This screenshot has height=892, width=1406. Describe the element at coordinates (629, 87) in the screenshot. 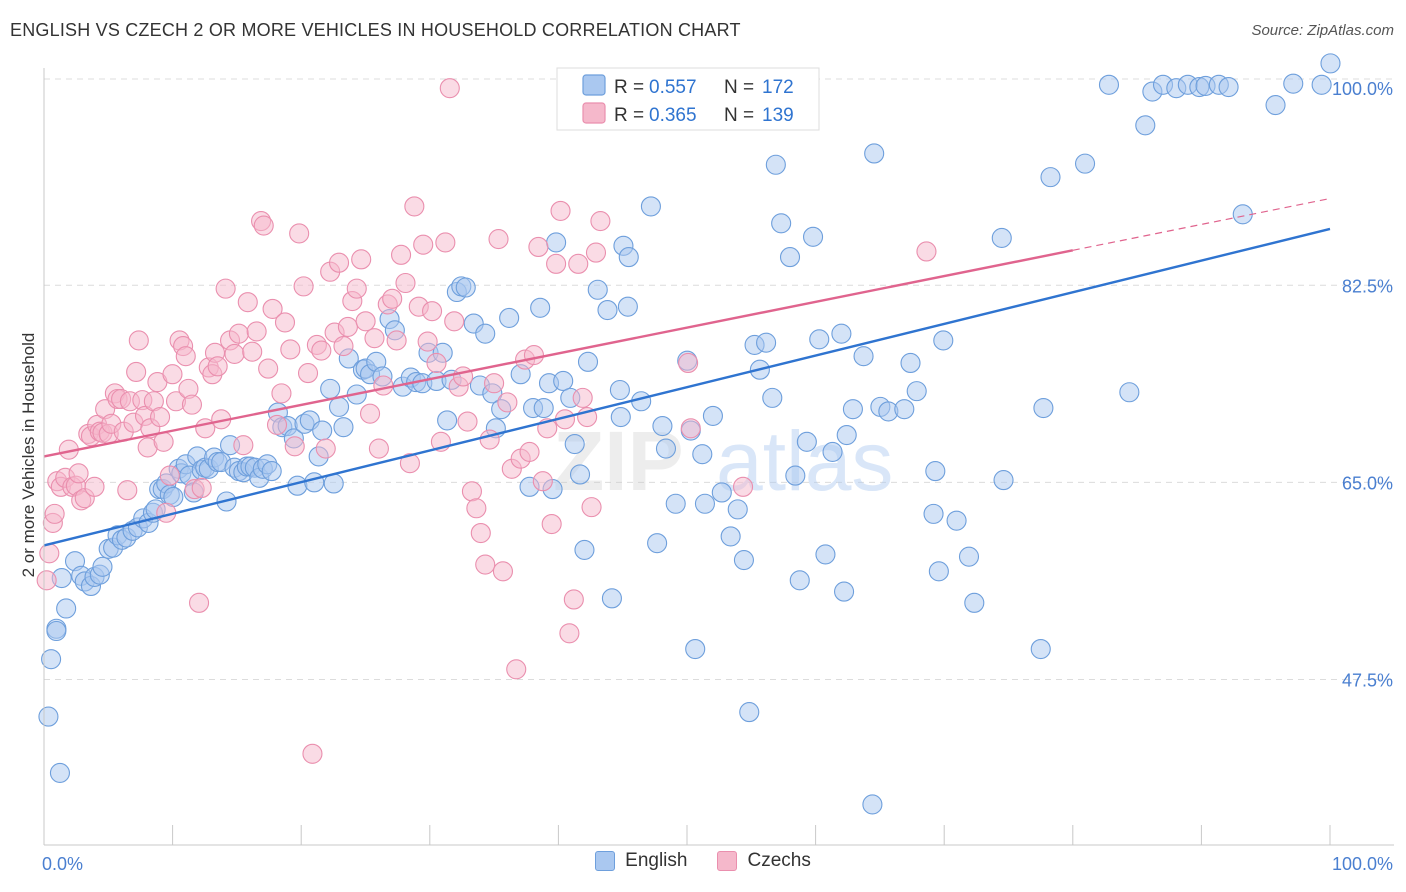

I see `legend-r-label-english: R =` at that location.